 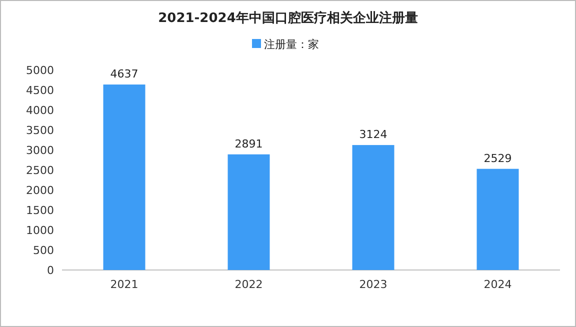 I want to click on x-tick-label: 2021, so click(x=124, y=284).